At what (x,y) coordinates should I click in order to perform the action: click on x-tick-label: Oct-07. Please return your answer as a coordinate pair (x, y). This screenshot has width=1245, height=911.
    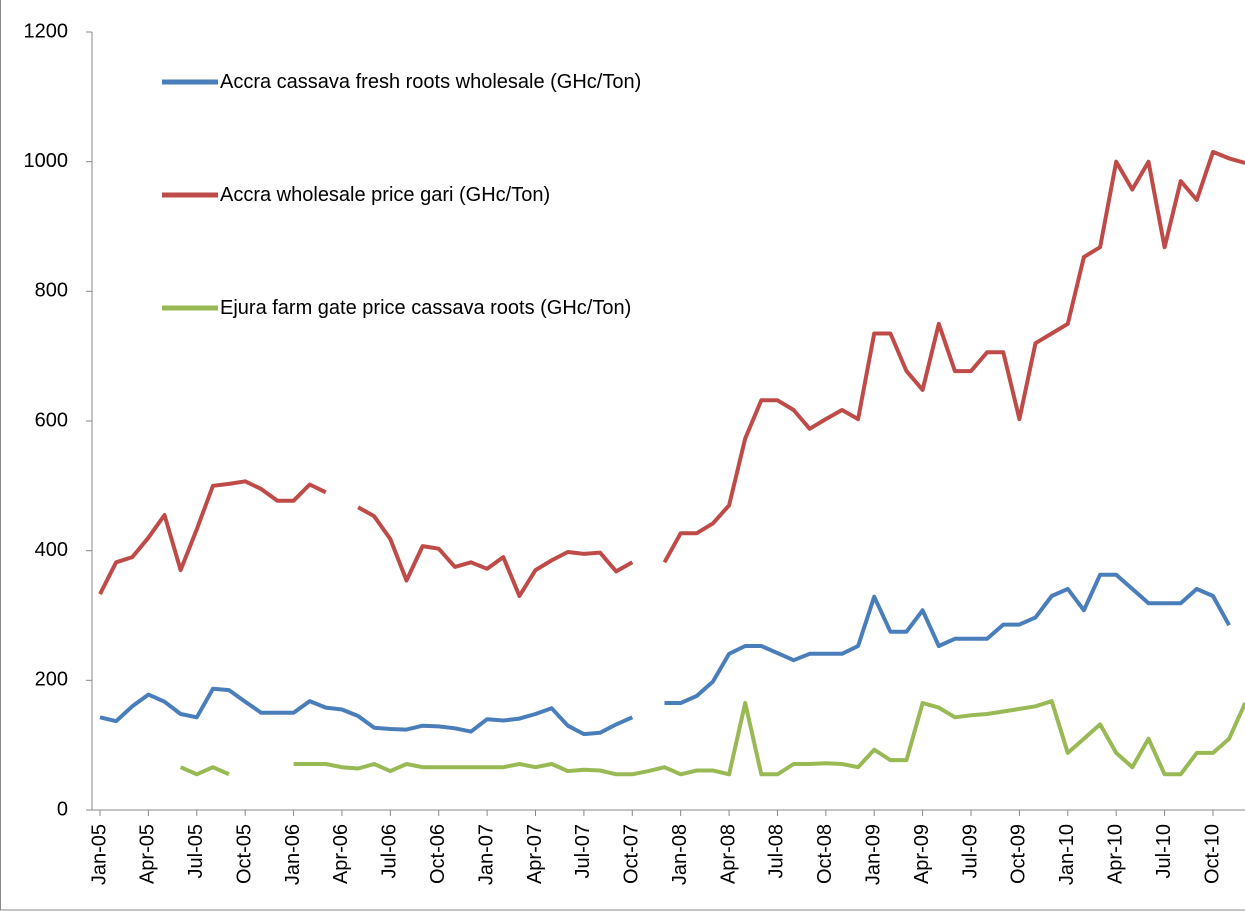
    Looking at the image, I should click on (632, 854).